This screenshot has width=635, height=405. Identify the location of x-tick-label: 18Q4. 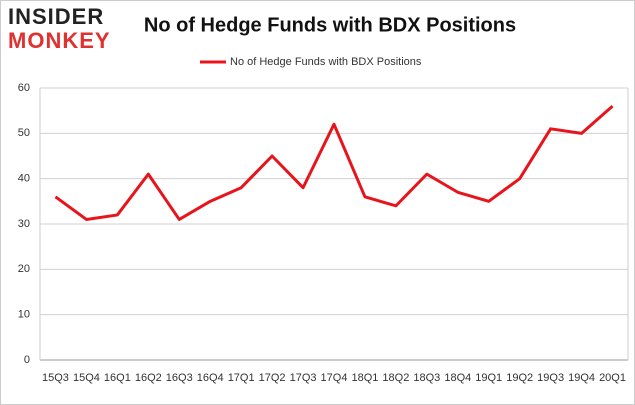
(457, 378).